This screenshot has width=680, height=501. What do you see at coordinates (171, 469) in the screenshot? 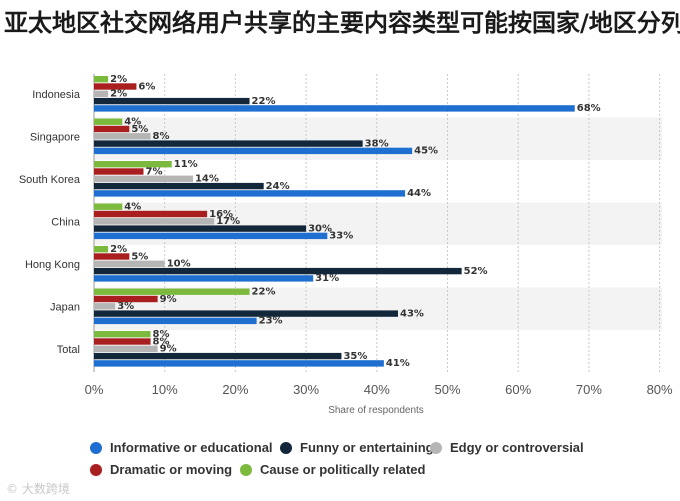
I see `legend-label: Dramatic or moving` at bounding box center [171, 469].